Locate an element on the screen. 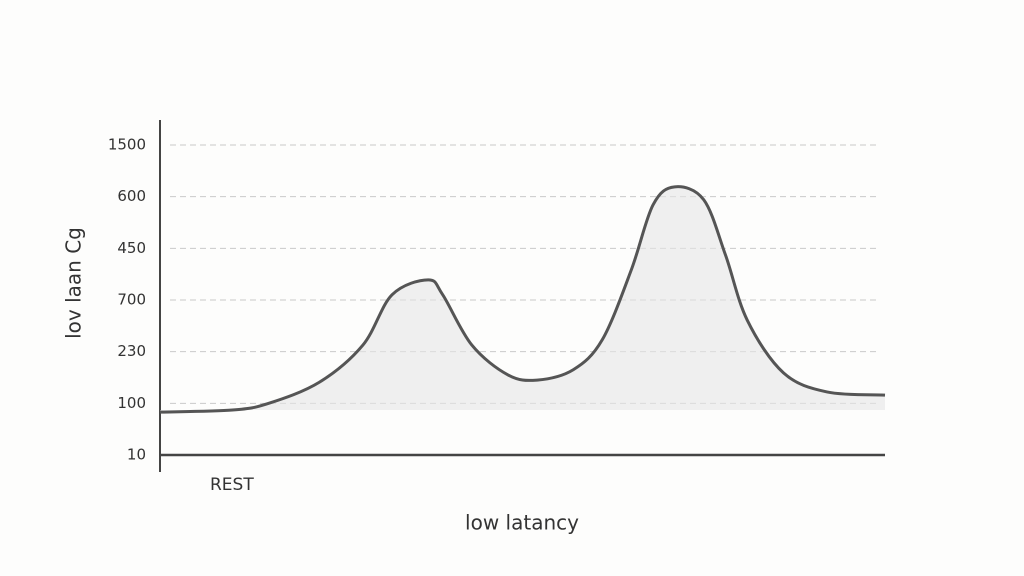  y-axis-title: lov laan Cg is located at coordinates (74, 283).